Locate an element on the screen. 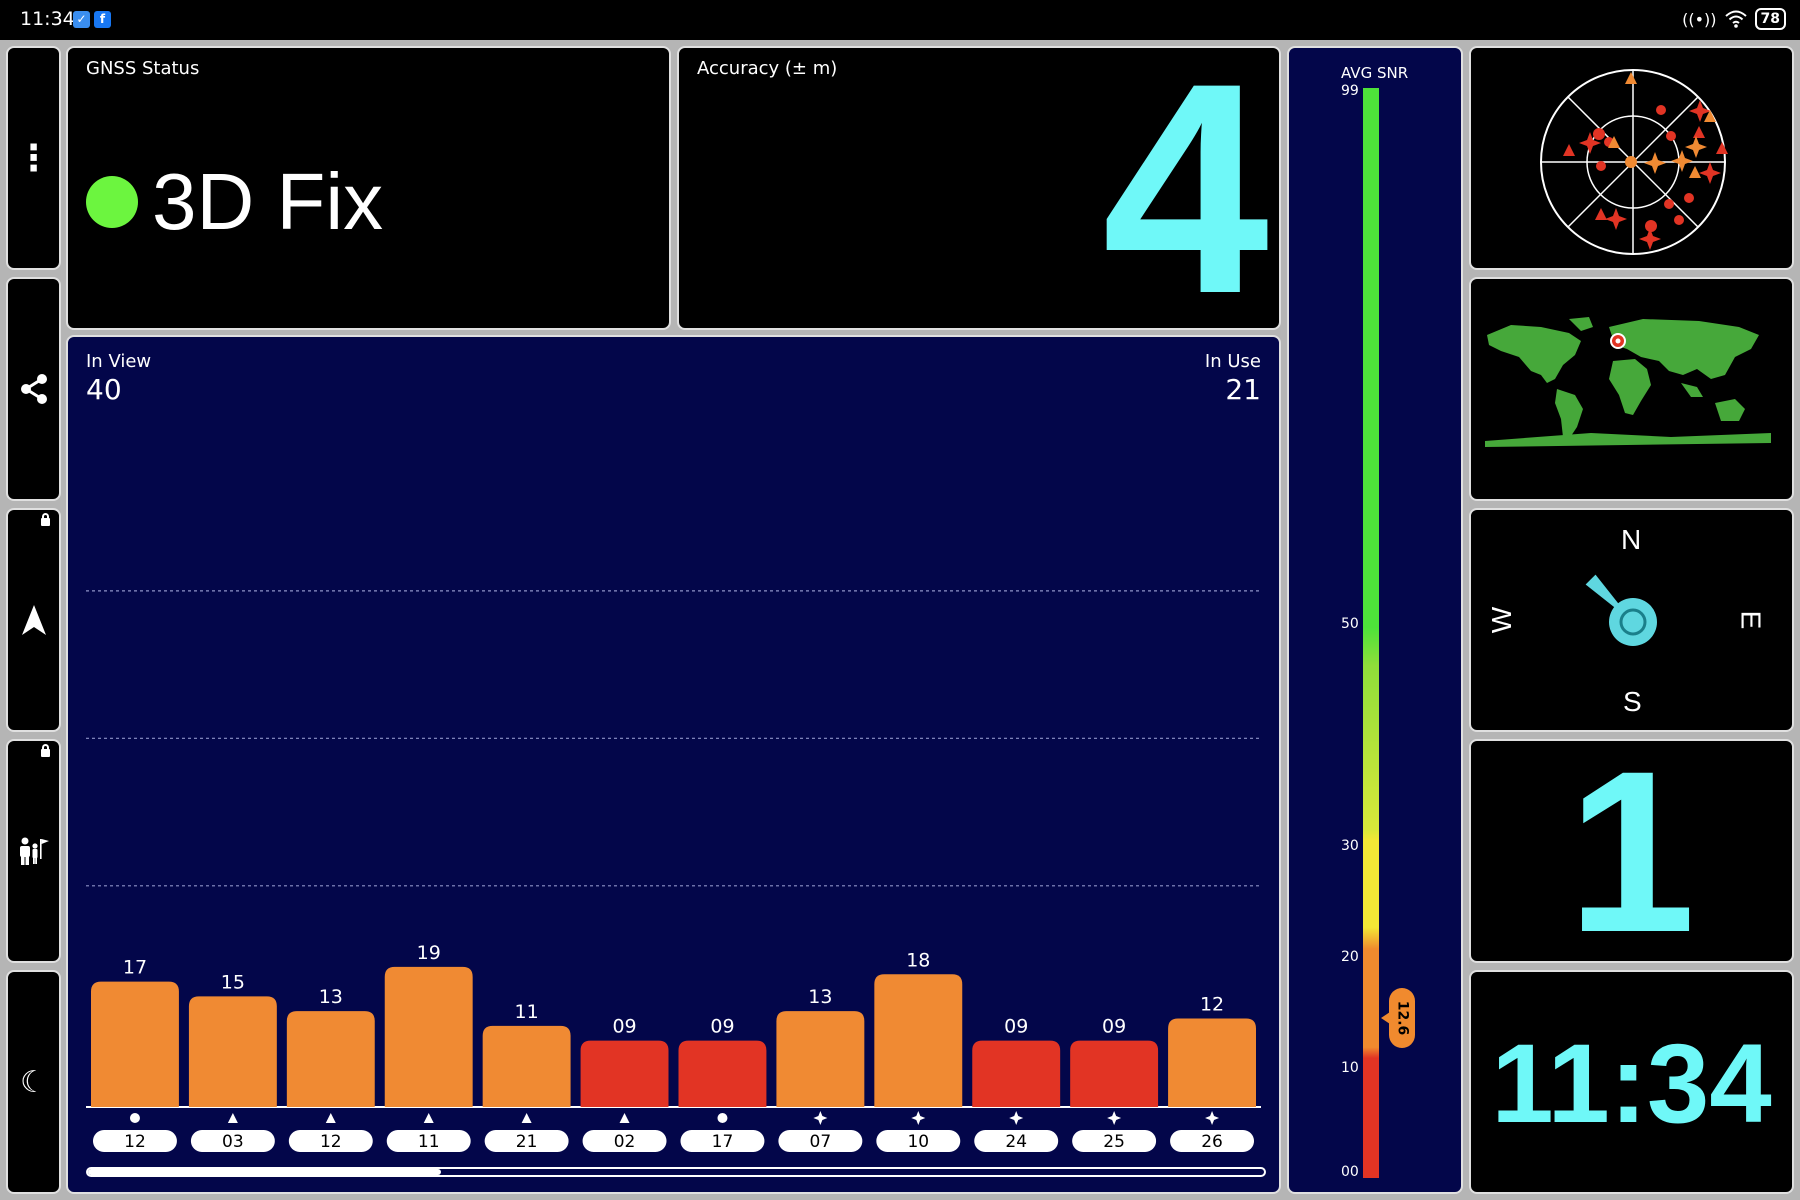  bar-value-label: 19 is located at coordinates (429, 953).